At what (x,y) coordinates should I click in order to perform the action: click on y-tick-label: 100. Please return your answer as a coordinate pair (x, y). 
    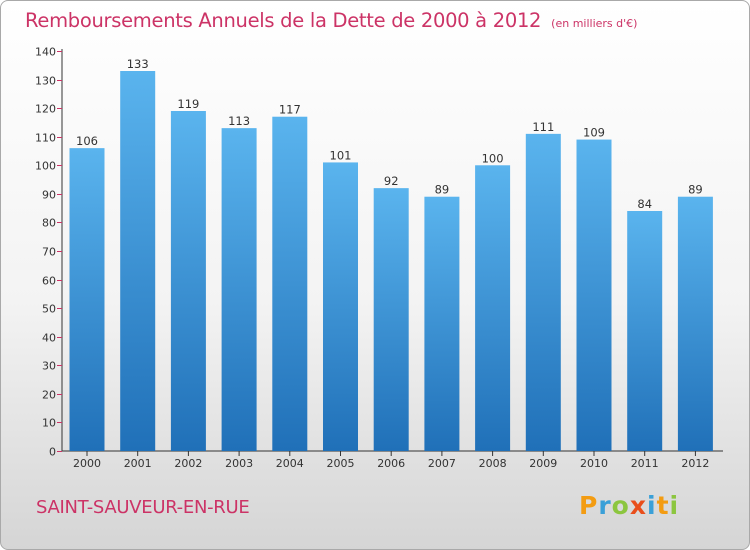
    Looking at the image, I should click on (45, 166).